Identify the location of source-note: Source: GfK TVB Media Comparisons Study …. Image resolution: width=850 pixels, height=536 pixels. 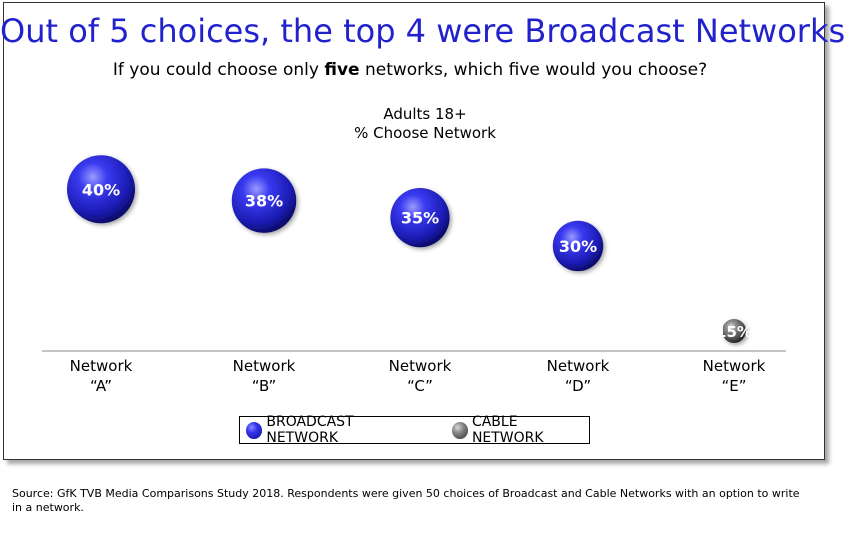
(406, 500).